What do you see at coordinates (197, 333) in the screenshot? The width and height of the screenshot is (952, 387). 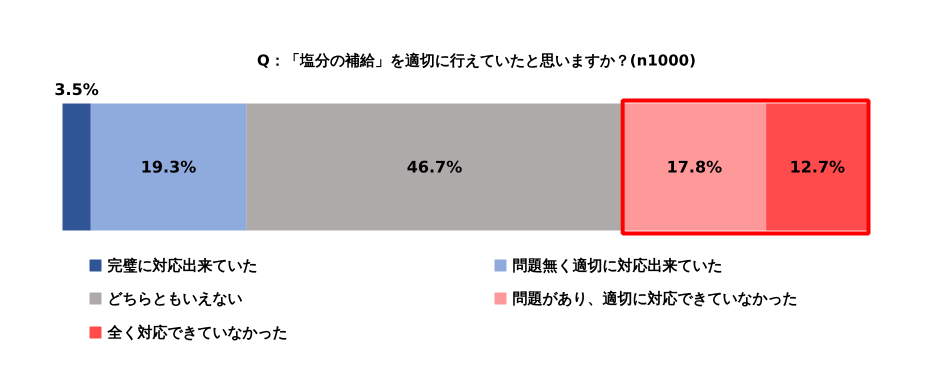 I see `legend-label: 全く対応できていなかった` at bounding box center [197, 333].